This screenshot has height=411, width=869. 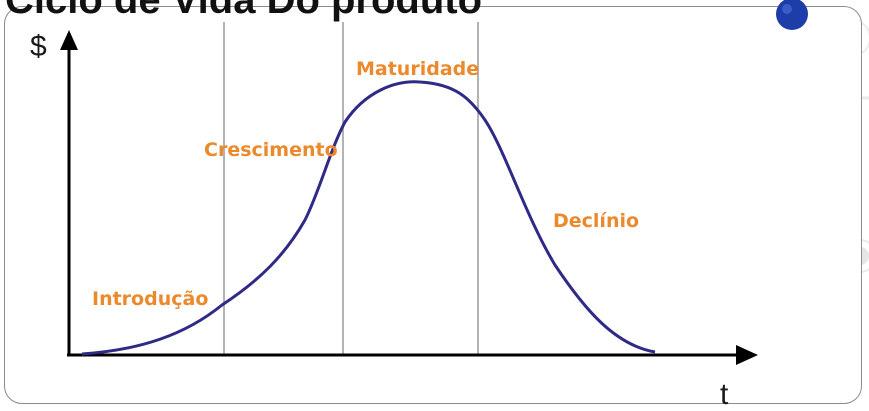 What do you see at coordinates (747, 355) in the screenshot?
I see `x-axis-arrowhead` at bounding box center [747, 355].